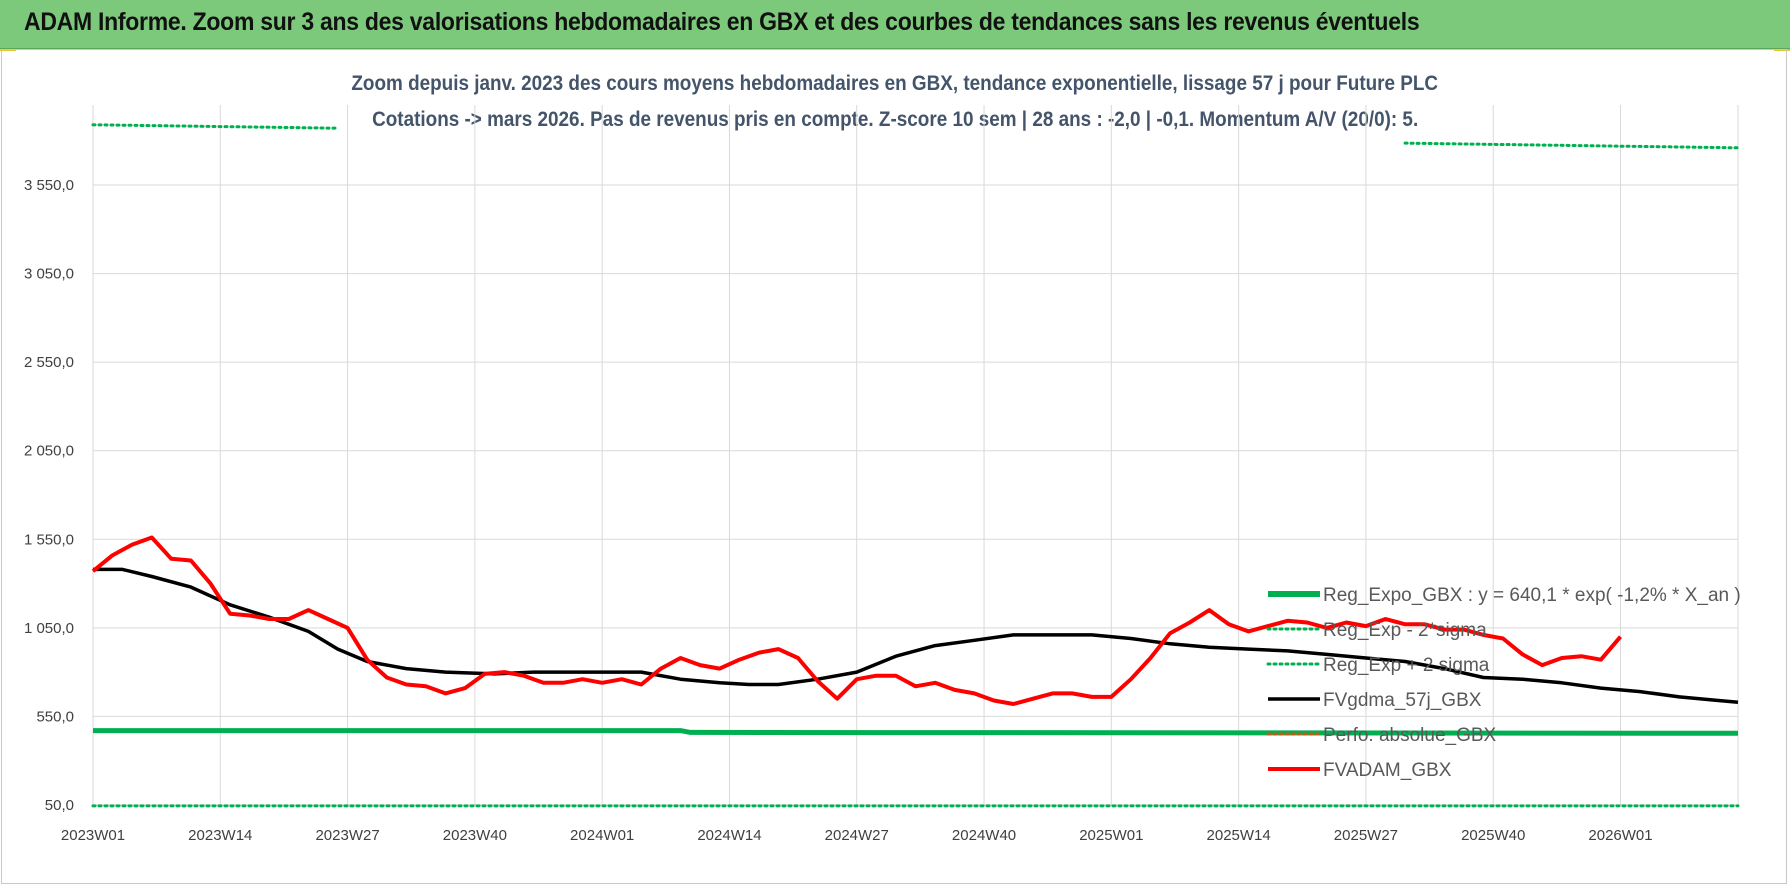  Describe the element at coordinates (1405, 630) in the screenshot. I see `legend-label-sigma_minus: Reg_Exp - 2*sigma` at that location.